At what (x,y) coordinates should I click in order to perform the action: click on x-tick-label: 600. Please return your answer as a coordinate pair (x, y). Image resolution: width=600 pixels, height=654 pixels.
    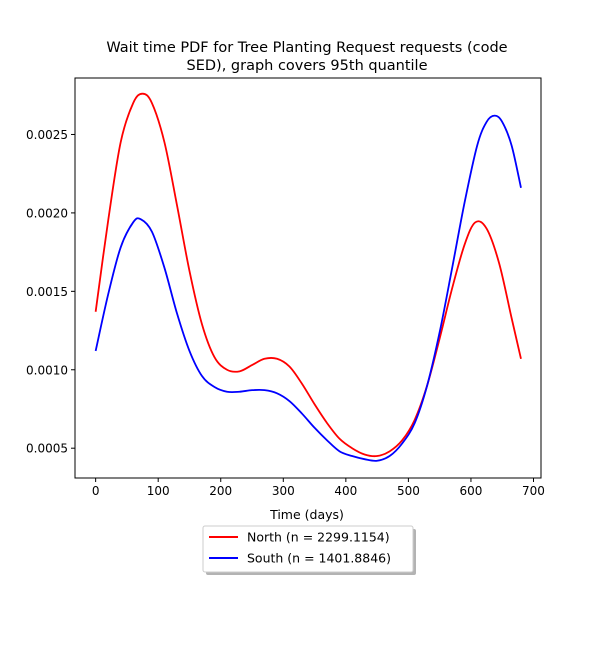
    Looking at the image, I should click on (470, 491).